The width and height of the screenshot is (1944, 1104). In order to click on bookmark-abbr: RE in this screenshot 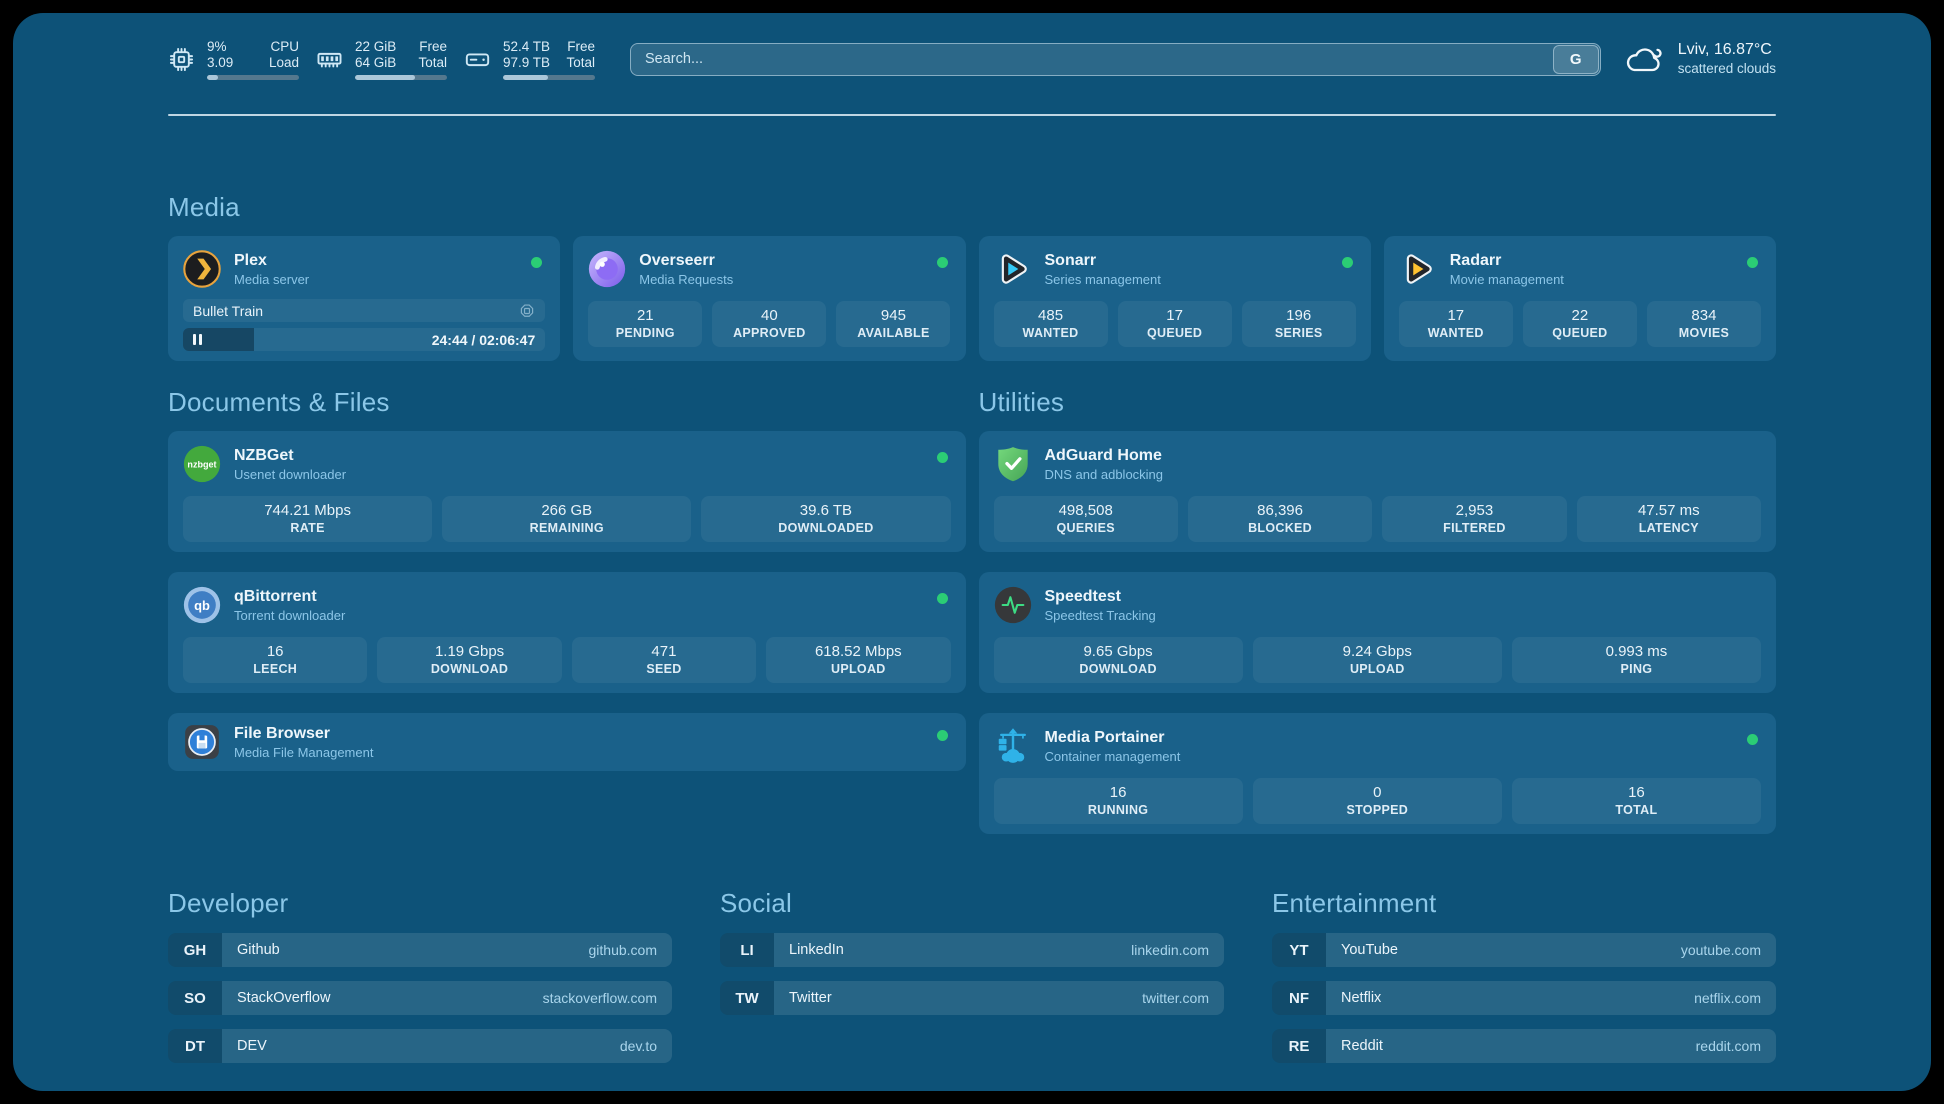, I will do `click(1299, 1046)`.